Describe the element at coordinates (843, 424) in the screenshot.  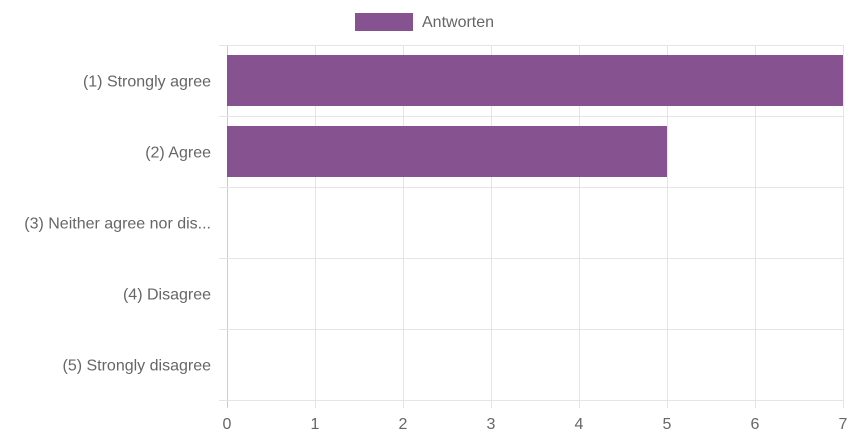
I see `x-tick-label: 7` at that location.